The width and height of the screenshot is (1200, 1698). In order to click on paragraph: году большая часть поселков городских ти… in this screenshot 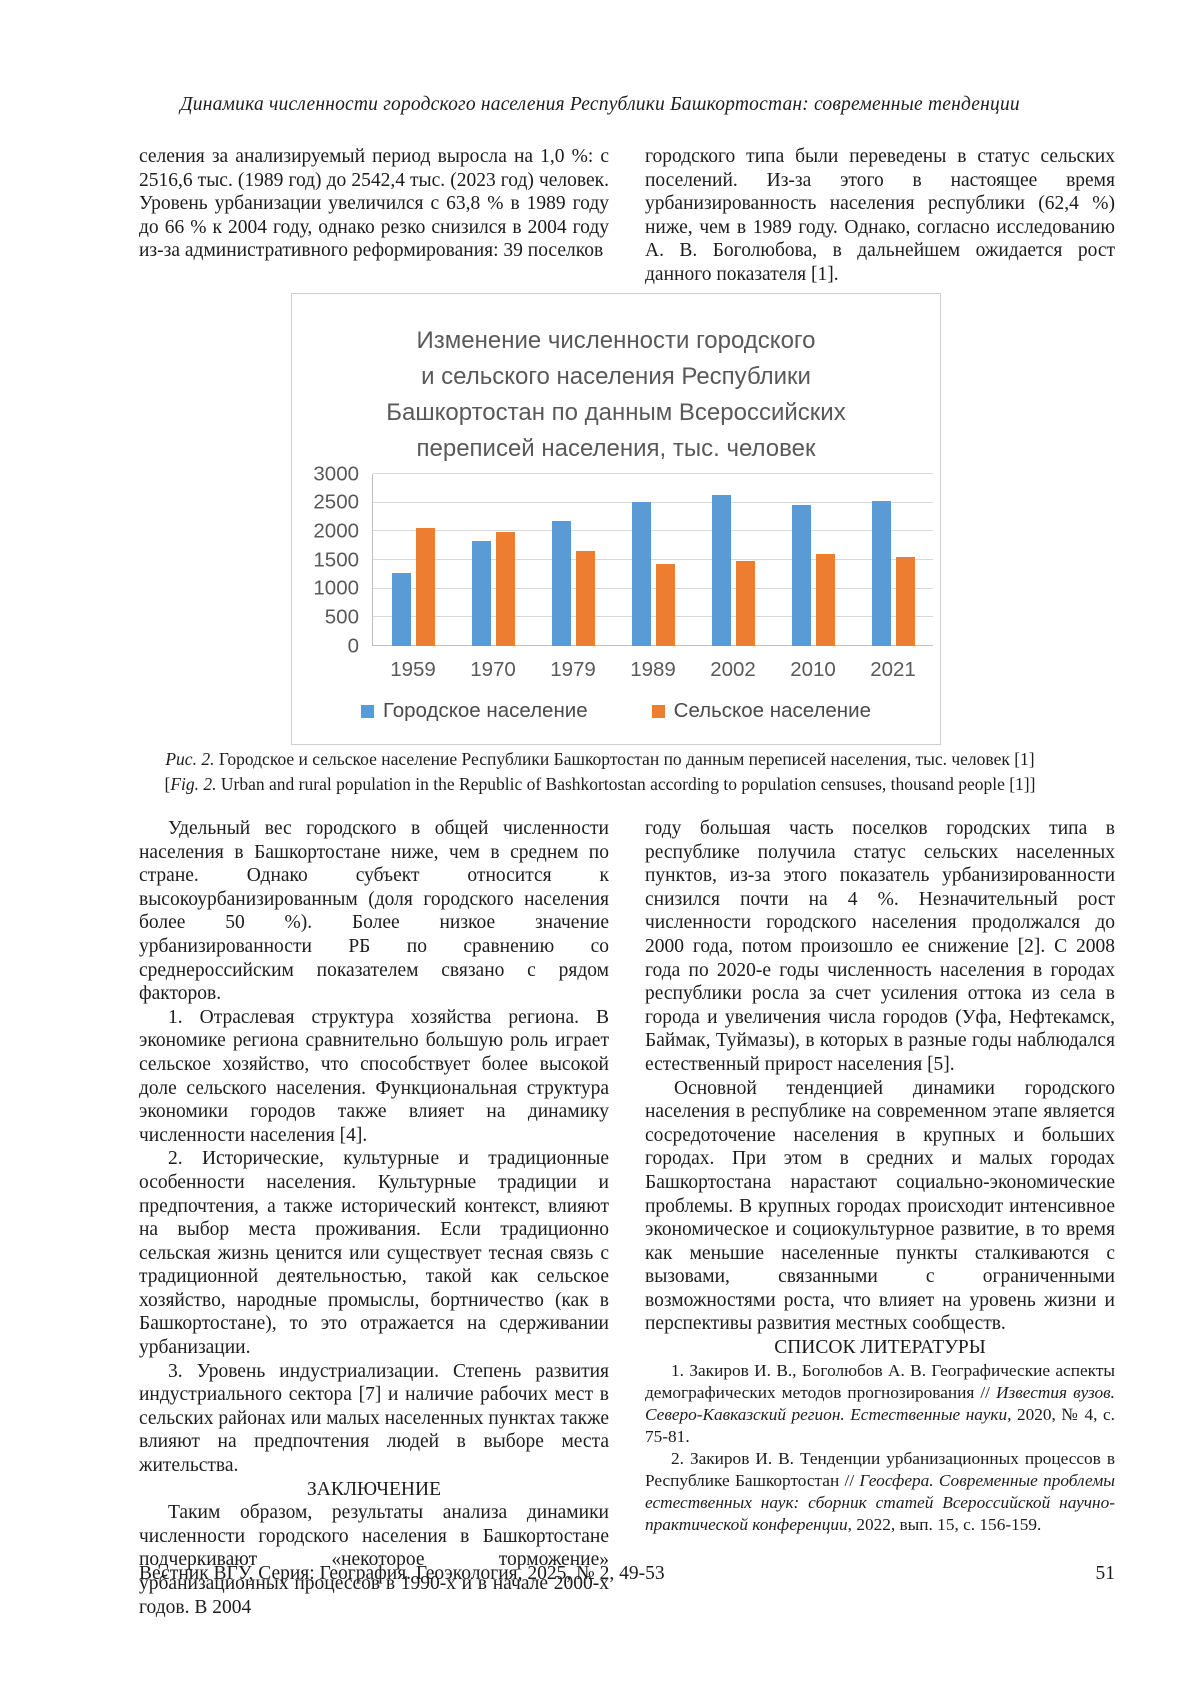, I will do `click(880, 946)`.